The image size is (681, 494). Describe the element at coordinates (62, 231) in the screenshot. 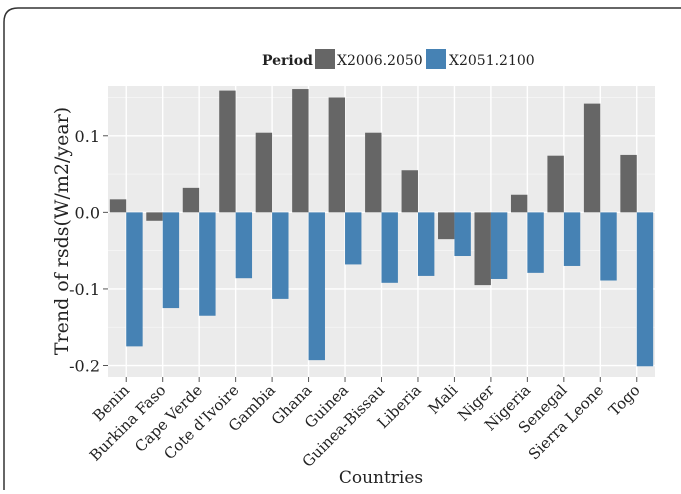

I see `y-axis-title: Trend of rsds(W/m2/year)` at that location.